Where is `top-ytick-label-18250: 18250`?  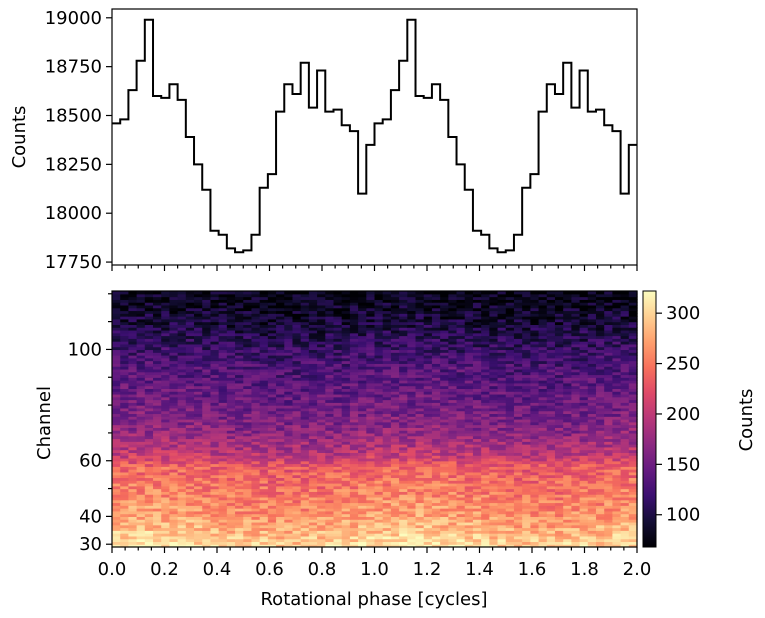 top-ytick-label-18250: 18250 is located at coordinates (73, 164).